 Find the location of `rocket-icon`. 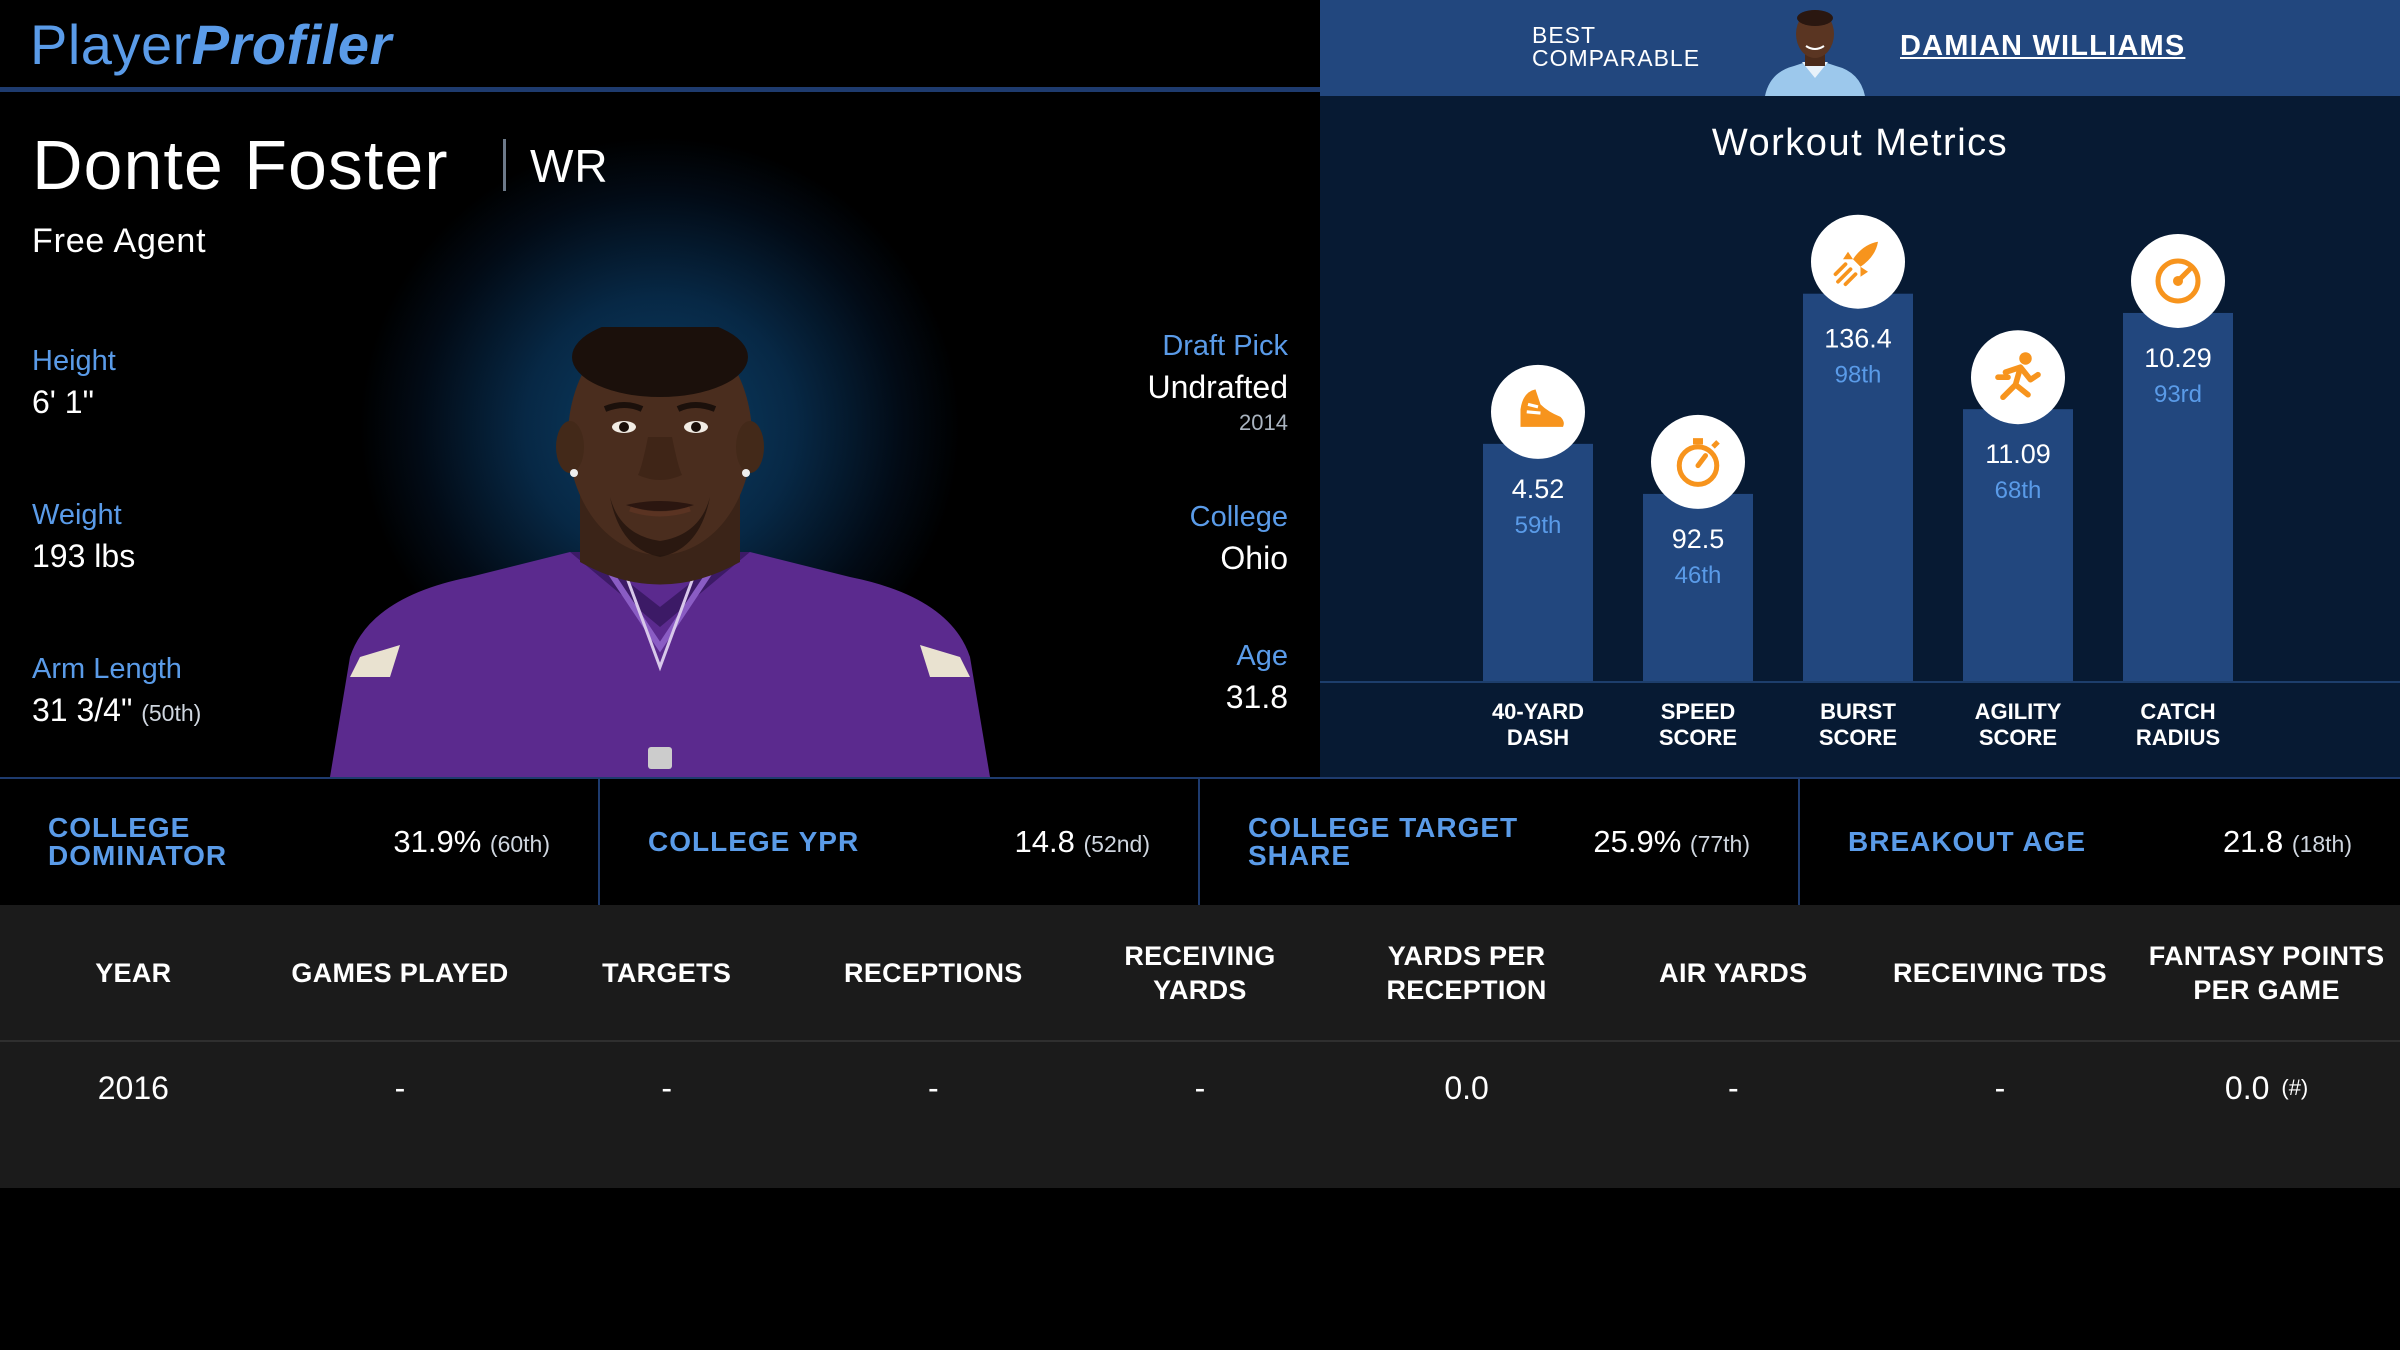

rocket-icon is located at coordinates (1855, 264).